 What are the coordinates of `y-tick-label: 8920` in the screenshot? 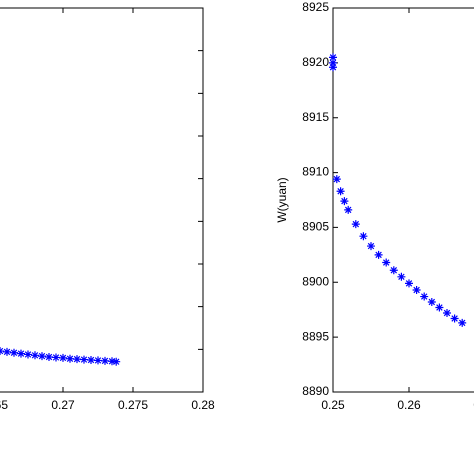 It's located at (315, 62).